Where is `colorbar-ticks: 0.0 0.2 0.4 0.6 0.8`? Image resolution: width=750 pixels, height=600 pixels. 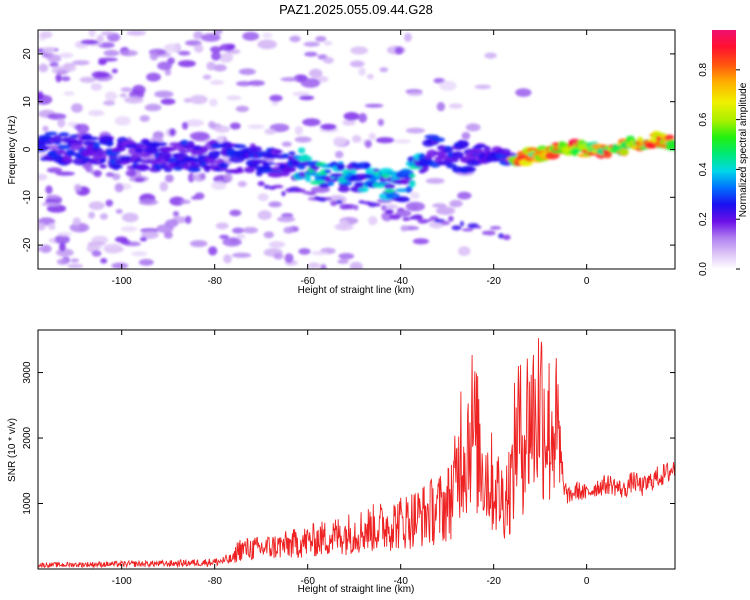 colorbar-ticks: 0.0 0.2 0.4 0.6 0.8 is located at coordinates (719, 169).